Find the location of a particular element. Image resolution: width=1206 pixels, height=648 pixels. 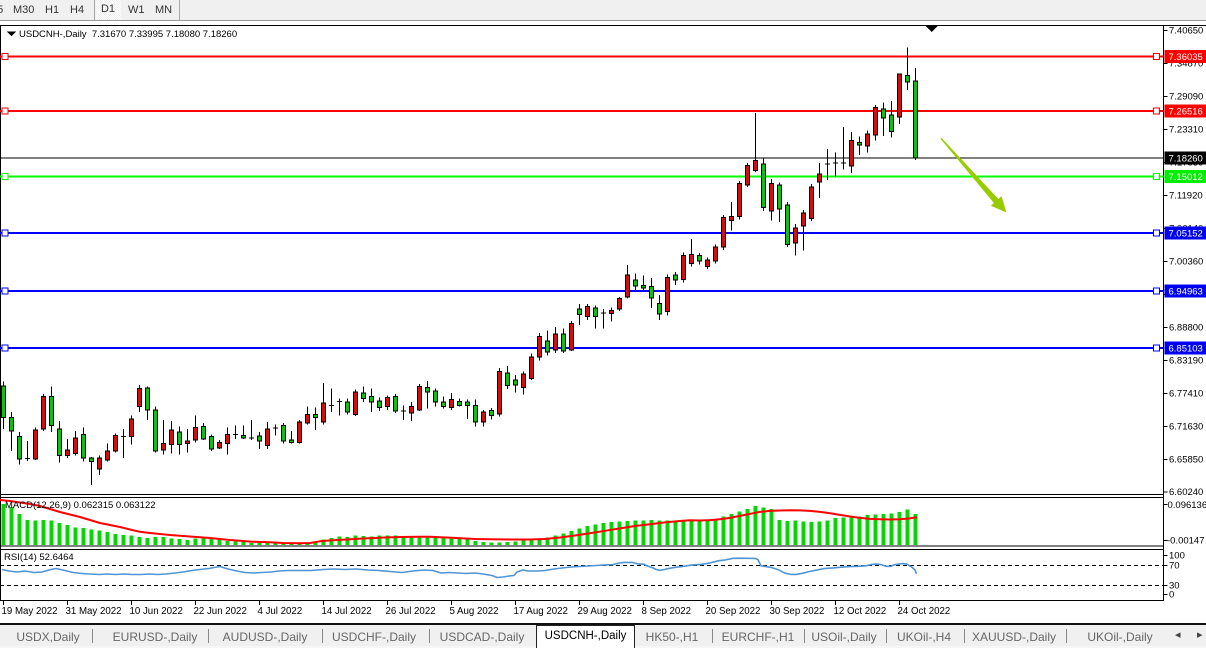

svg-text: -0.00147 is located at coordinates (1186, 541).